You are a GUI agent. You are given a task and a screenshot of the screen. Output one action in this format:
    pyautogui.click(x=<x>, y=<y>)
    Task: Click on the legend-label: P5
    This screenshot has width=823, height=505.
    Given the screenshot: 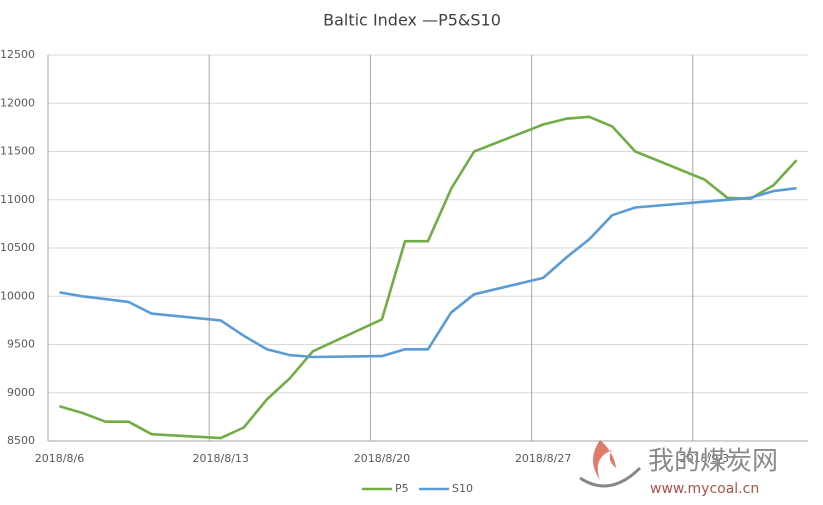 What is the action you would take?
    pyautogui.click(x=402, y=488)
    